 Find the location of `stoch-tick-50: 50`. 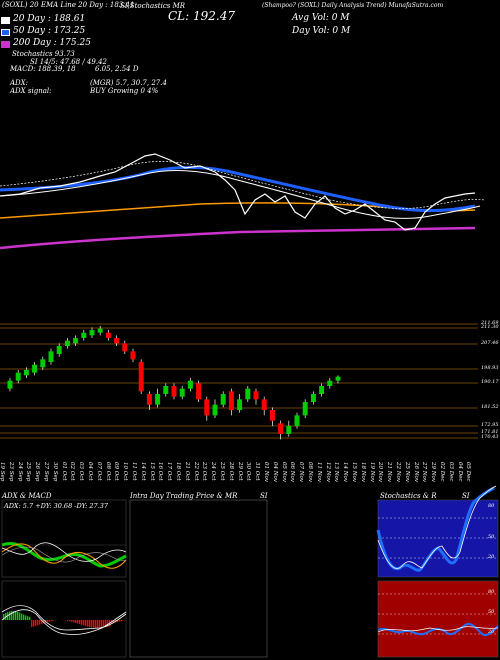

stoch-tick-50: 50 is located at coordinates (491, 537).